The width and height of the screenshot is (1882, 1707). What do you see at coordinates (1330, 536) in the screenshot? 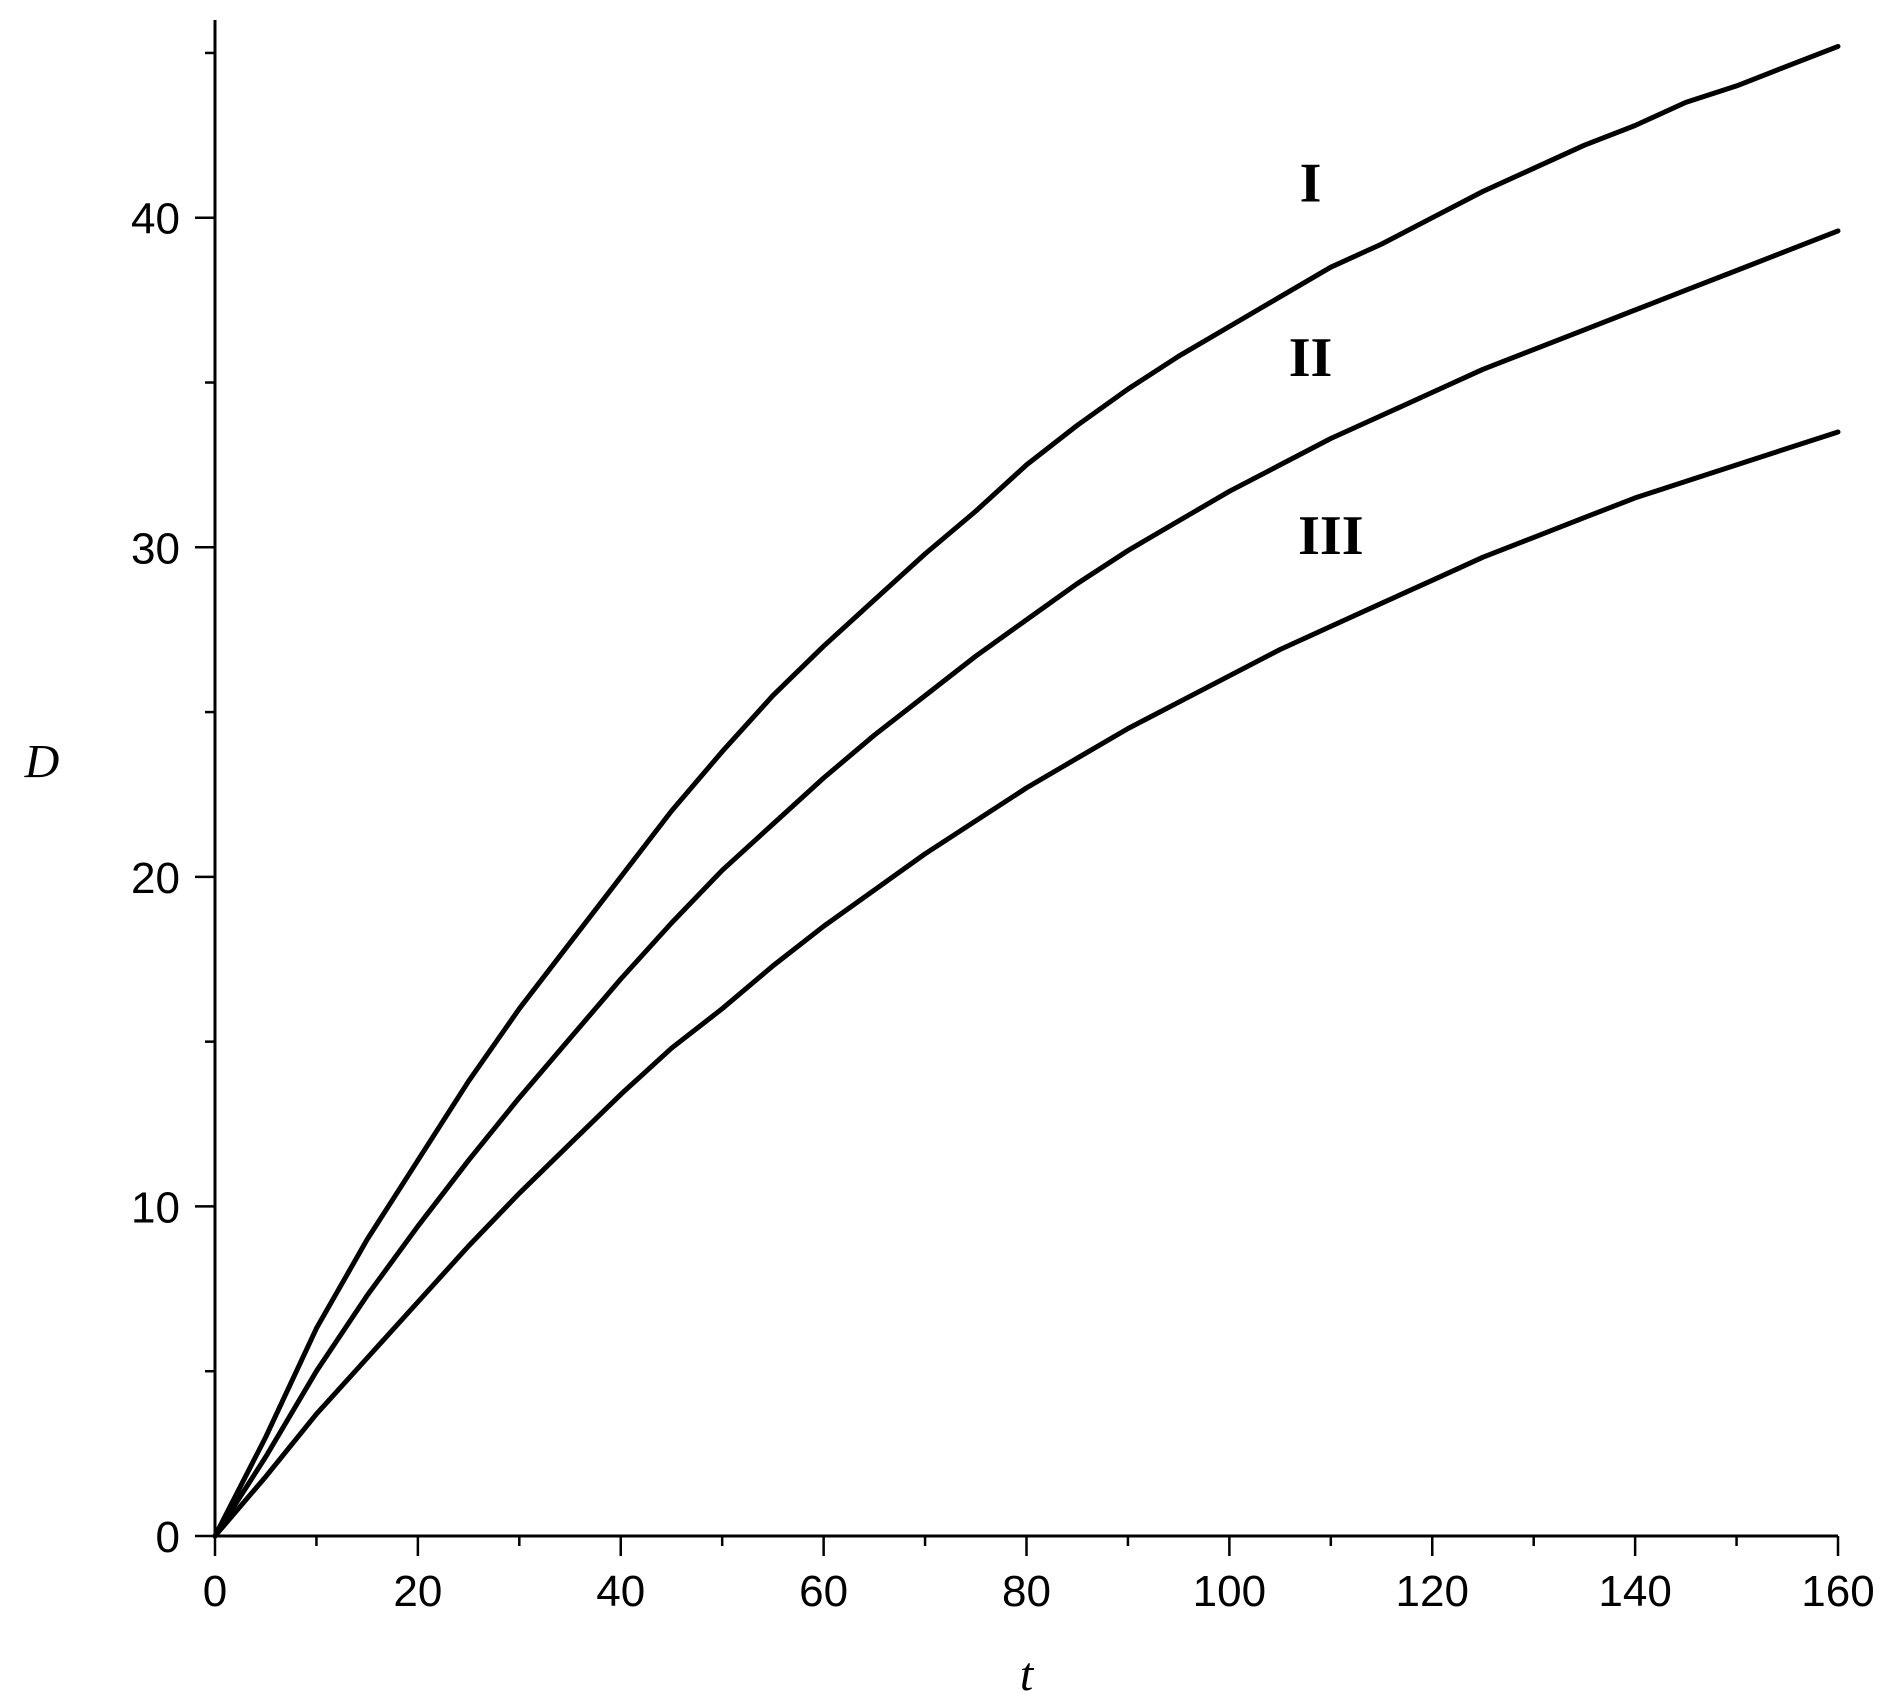
I see `series-label-III: III` at bounding box center [1330, 536].